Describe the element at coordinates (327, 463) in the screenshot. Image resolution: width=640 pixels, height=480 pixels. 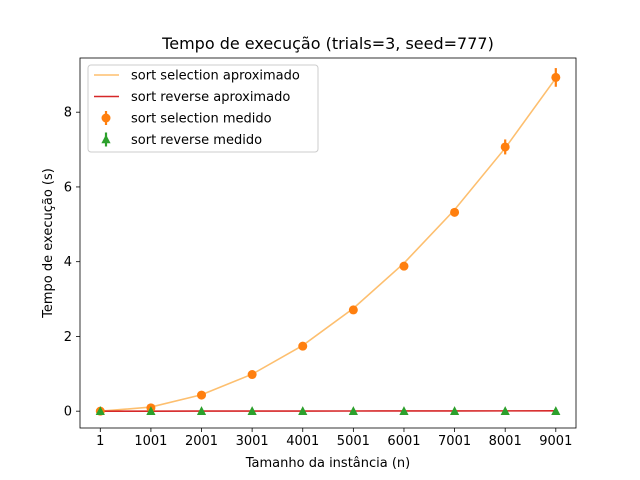
I see `x-axis-label: Tamanho da instância (n)` at that location.